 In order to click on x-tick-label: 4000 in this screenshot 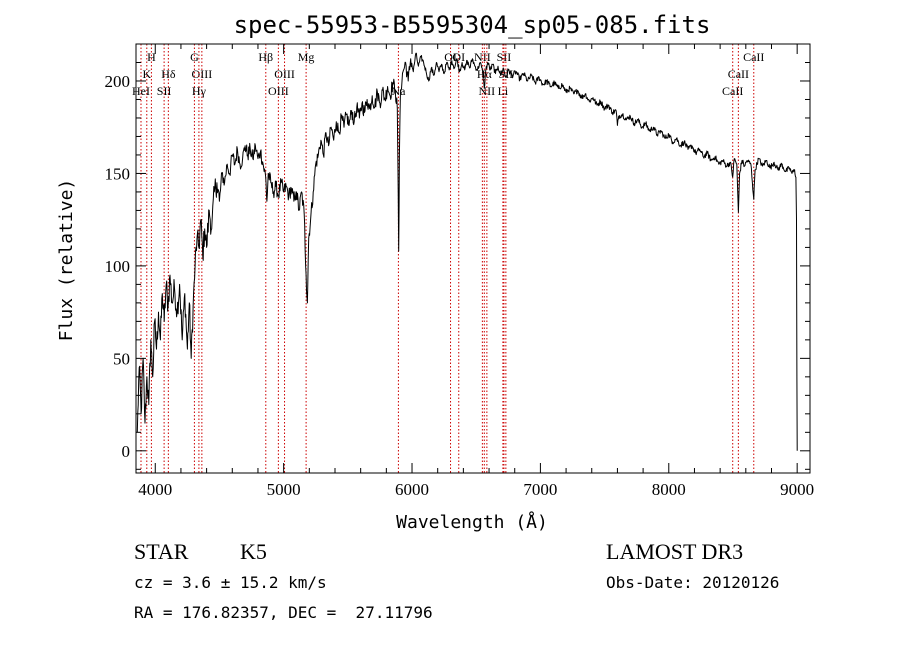, I will do `click(155, 489)`.